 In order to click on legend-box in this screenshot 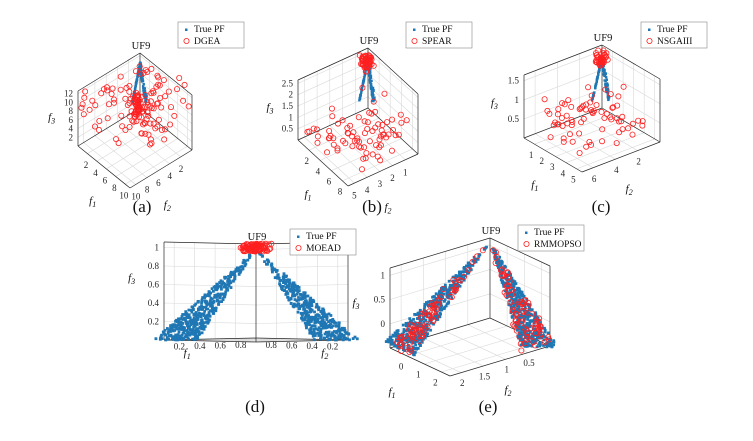, I will do `click(439, 35)`.